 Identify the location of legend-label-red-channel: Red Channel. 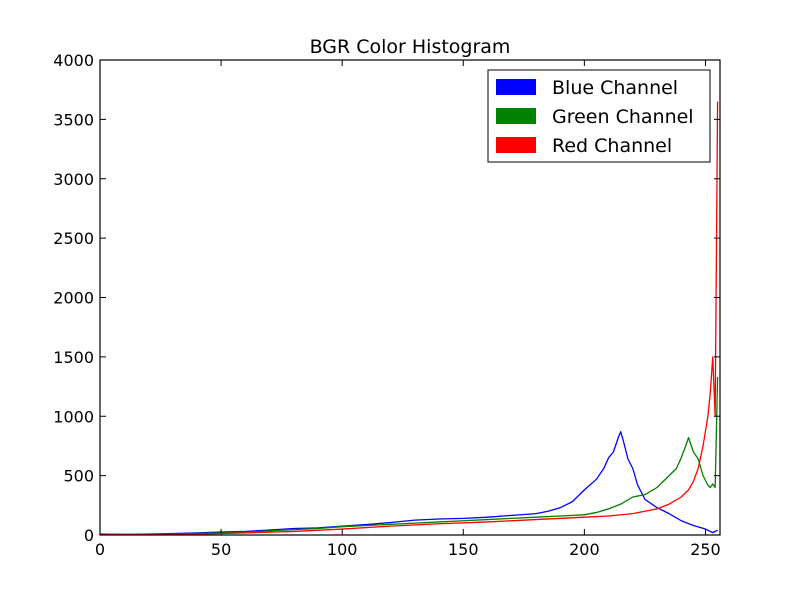
(612, 146).